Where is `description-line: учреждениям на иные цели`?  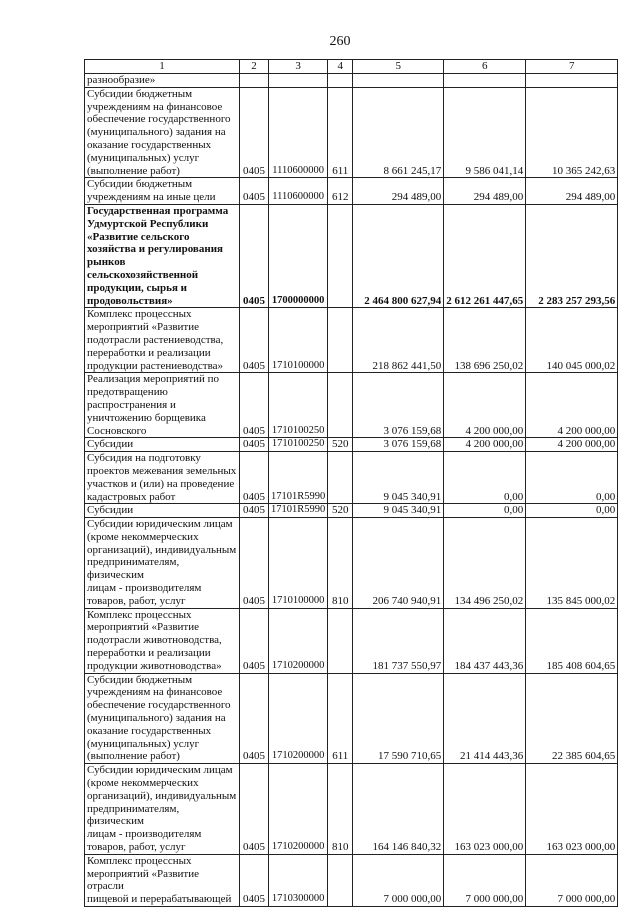
description-line: учреждениям на иные цели is located at coordinates (151, 197).